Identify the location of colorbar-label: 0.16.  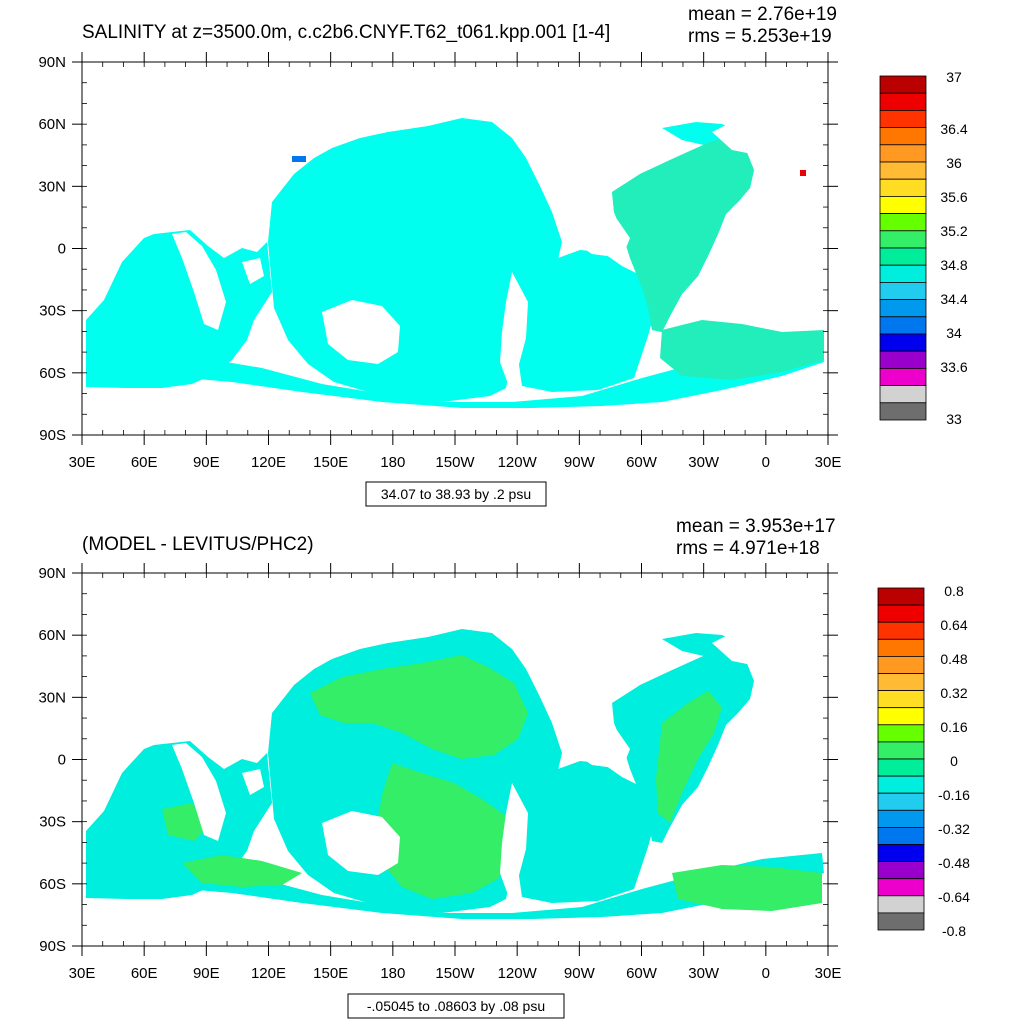
(953, 727).